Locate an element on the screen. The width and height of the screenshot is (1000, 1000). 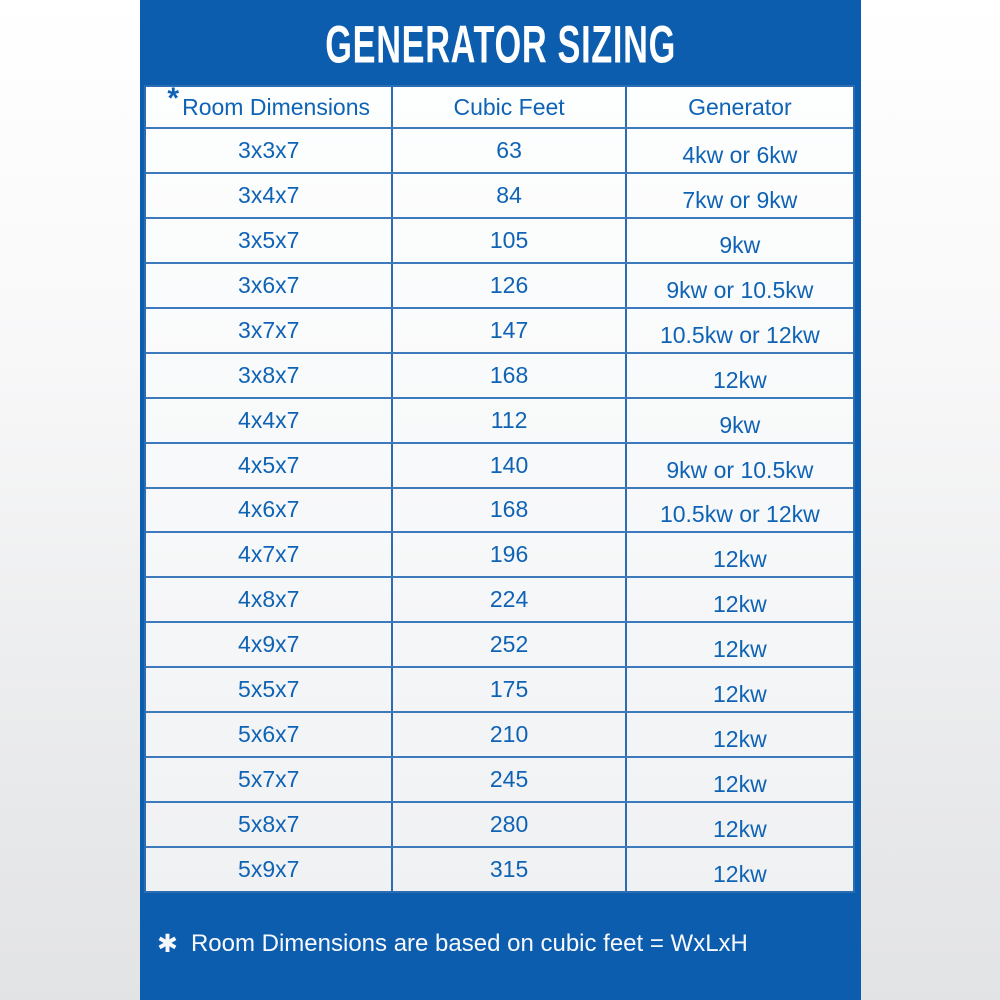
column-header-cubic-feet: Cubic Feet is located at coordinates (510, 107).